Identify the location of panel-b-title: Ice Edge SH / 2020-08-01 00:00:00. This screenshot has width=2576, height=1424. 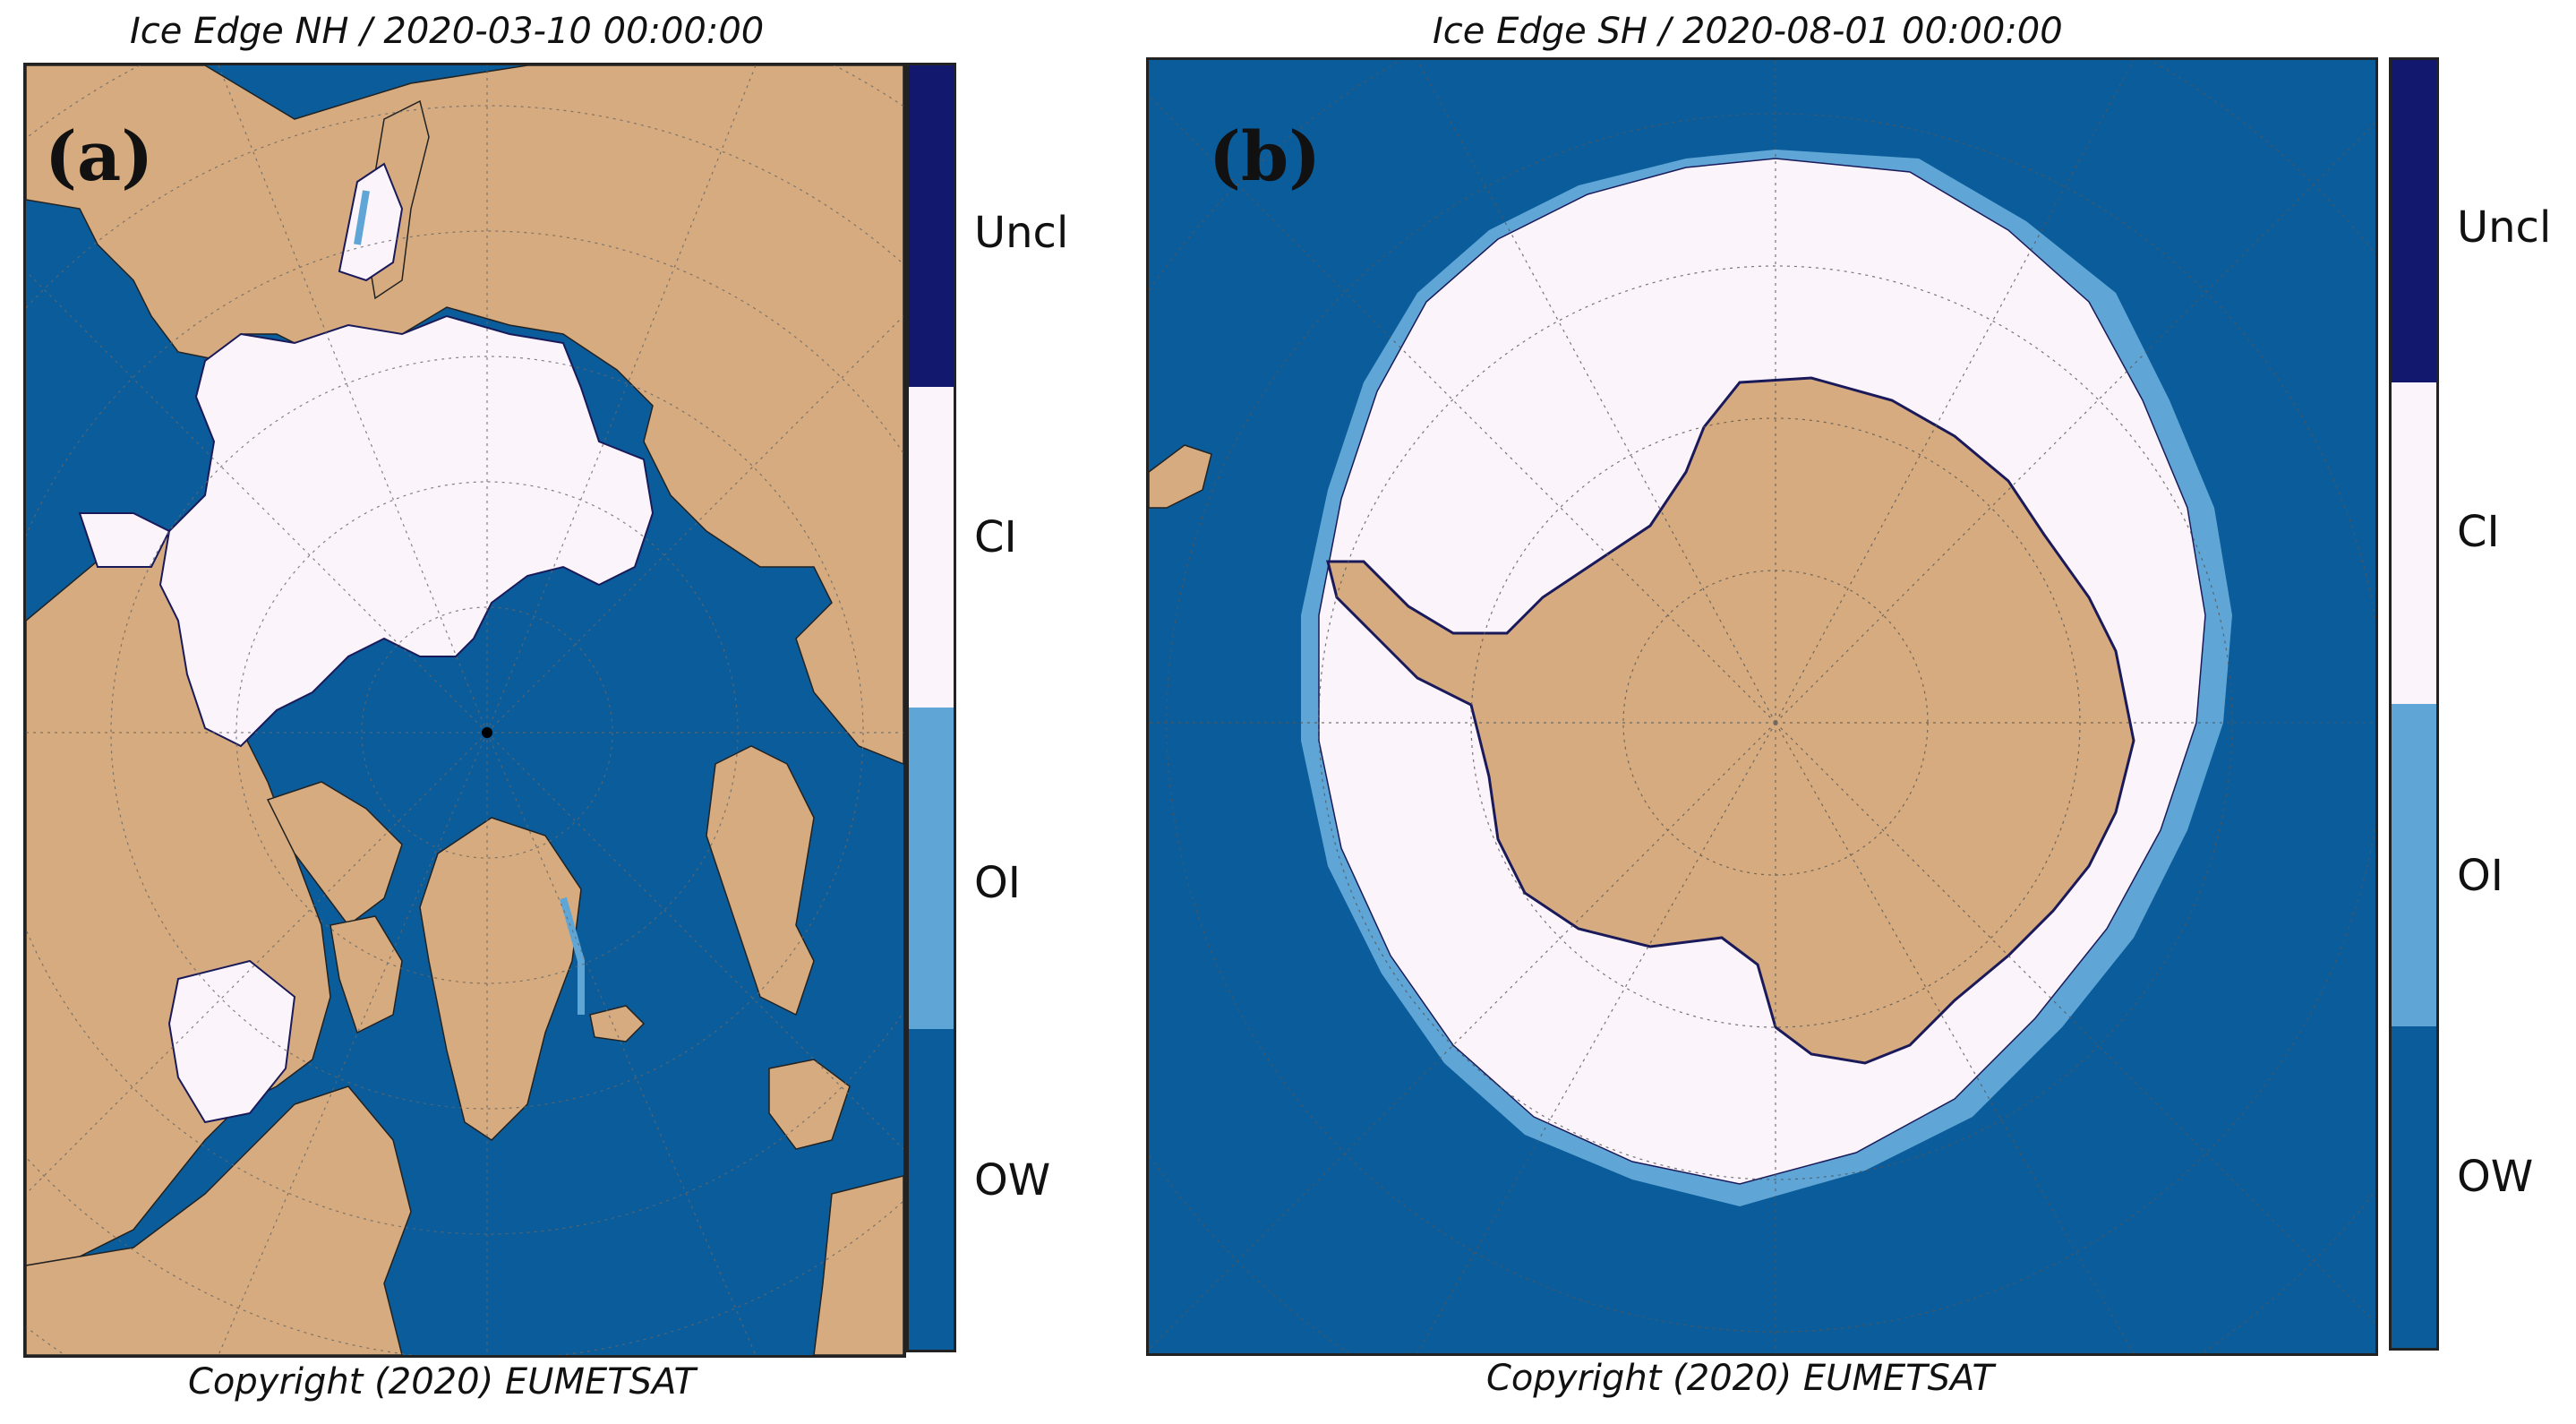
(1748, 31).